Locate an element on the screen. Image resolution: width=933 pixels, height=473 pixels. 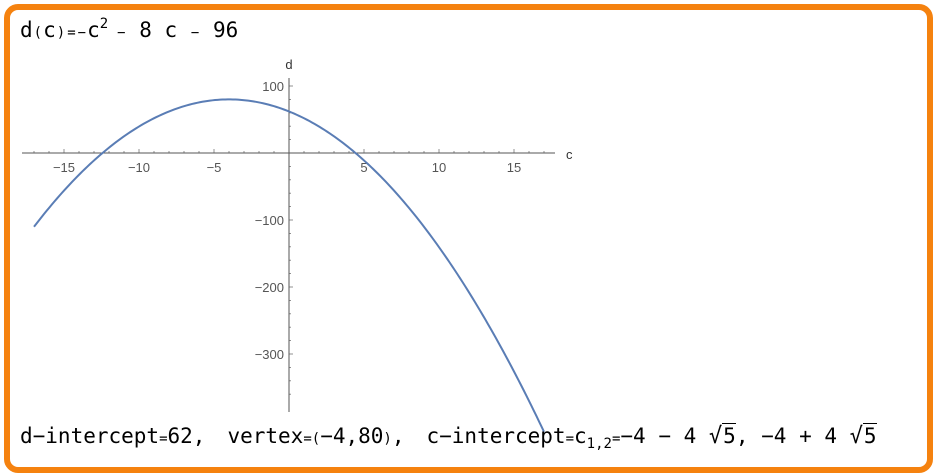
x-tick-label: −5 is located at coordinates (214, 167).